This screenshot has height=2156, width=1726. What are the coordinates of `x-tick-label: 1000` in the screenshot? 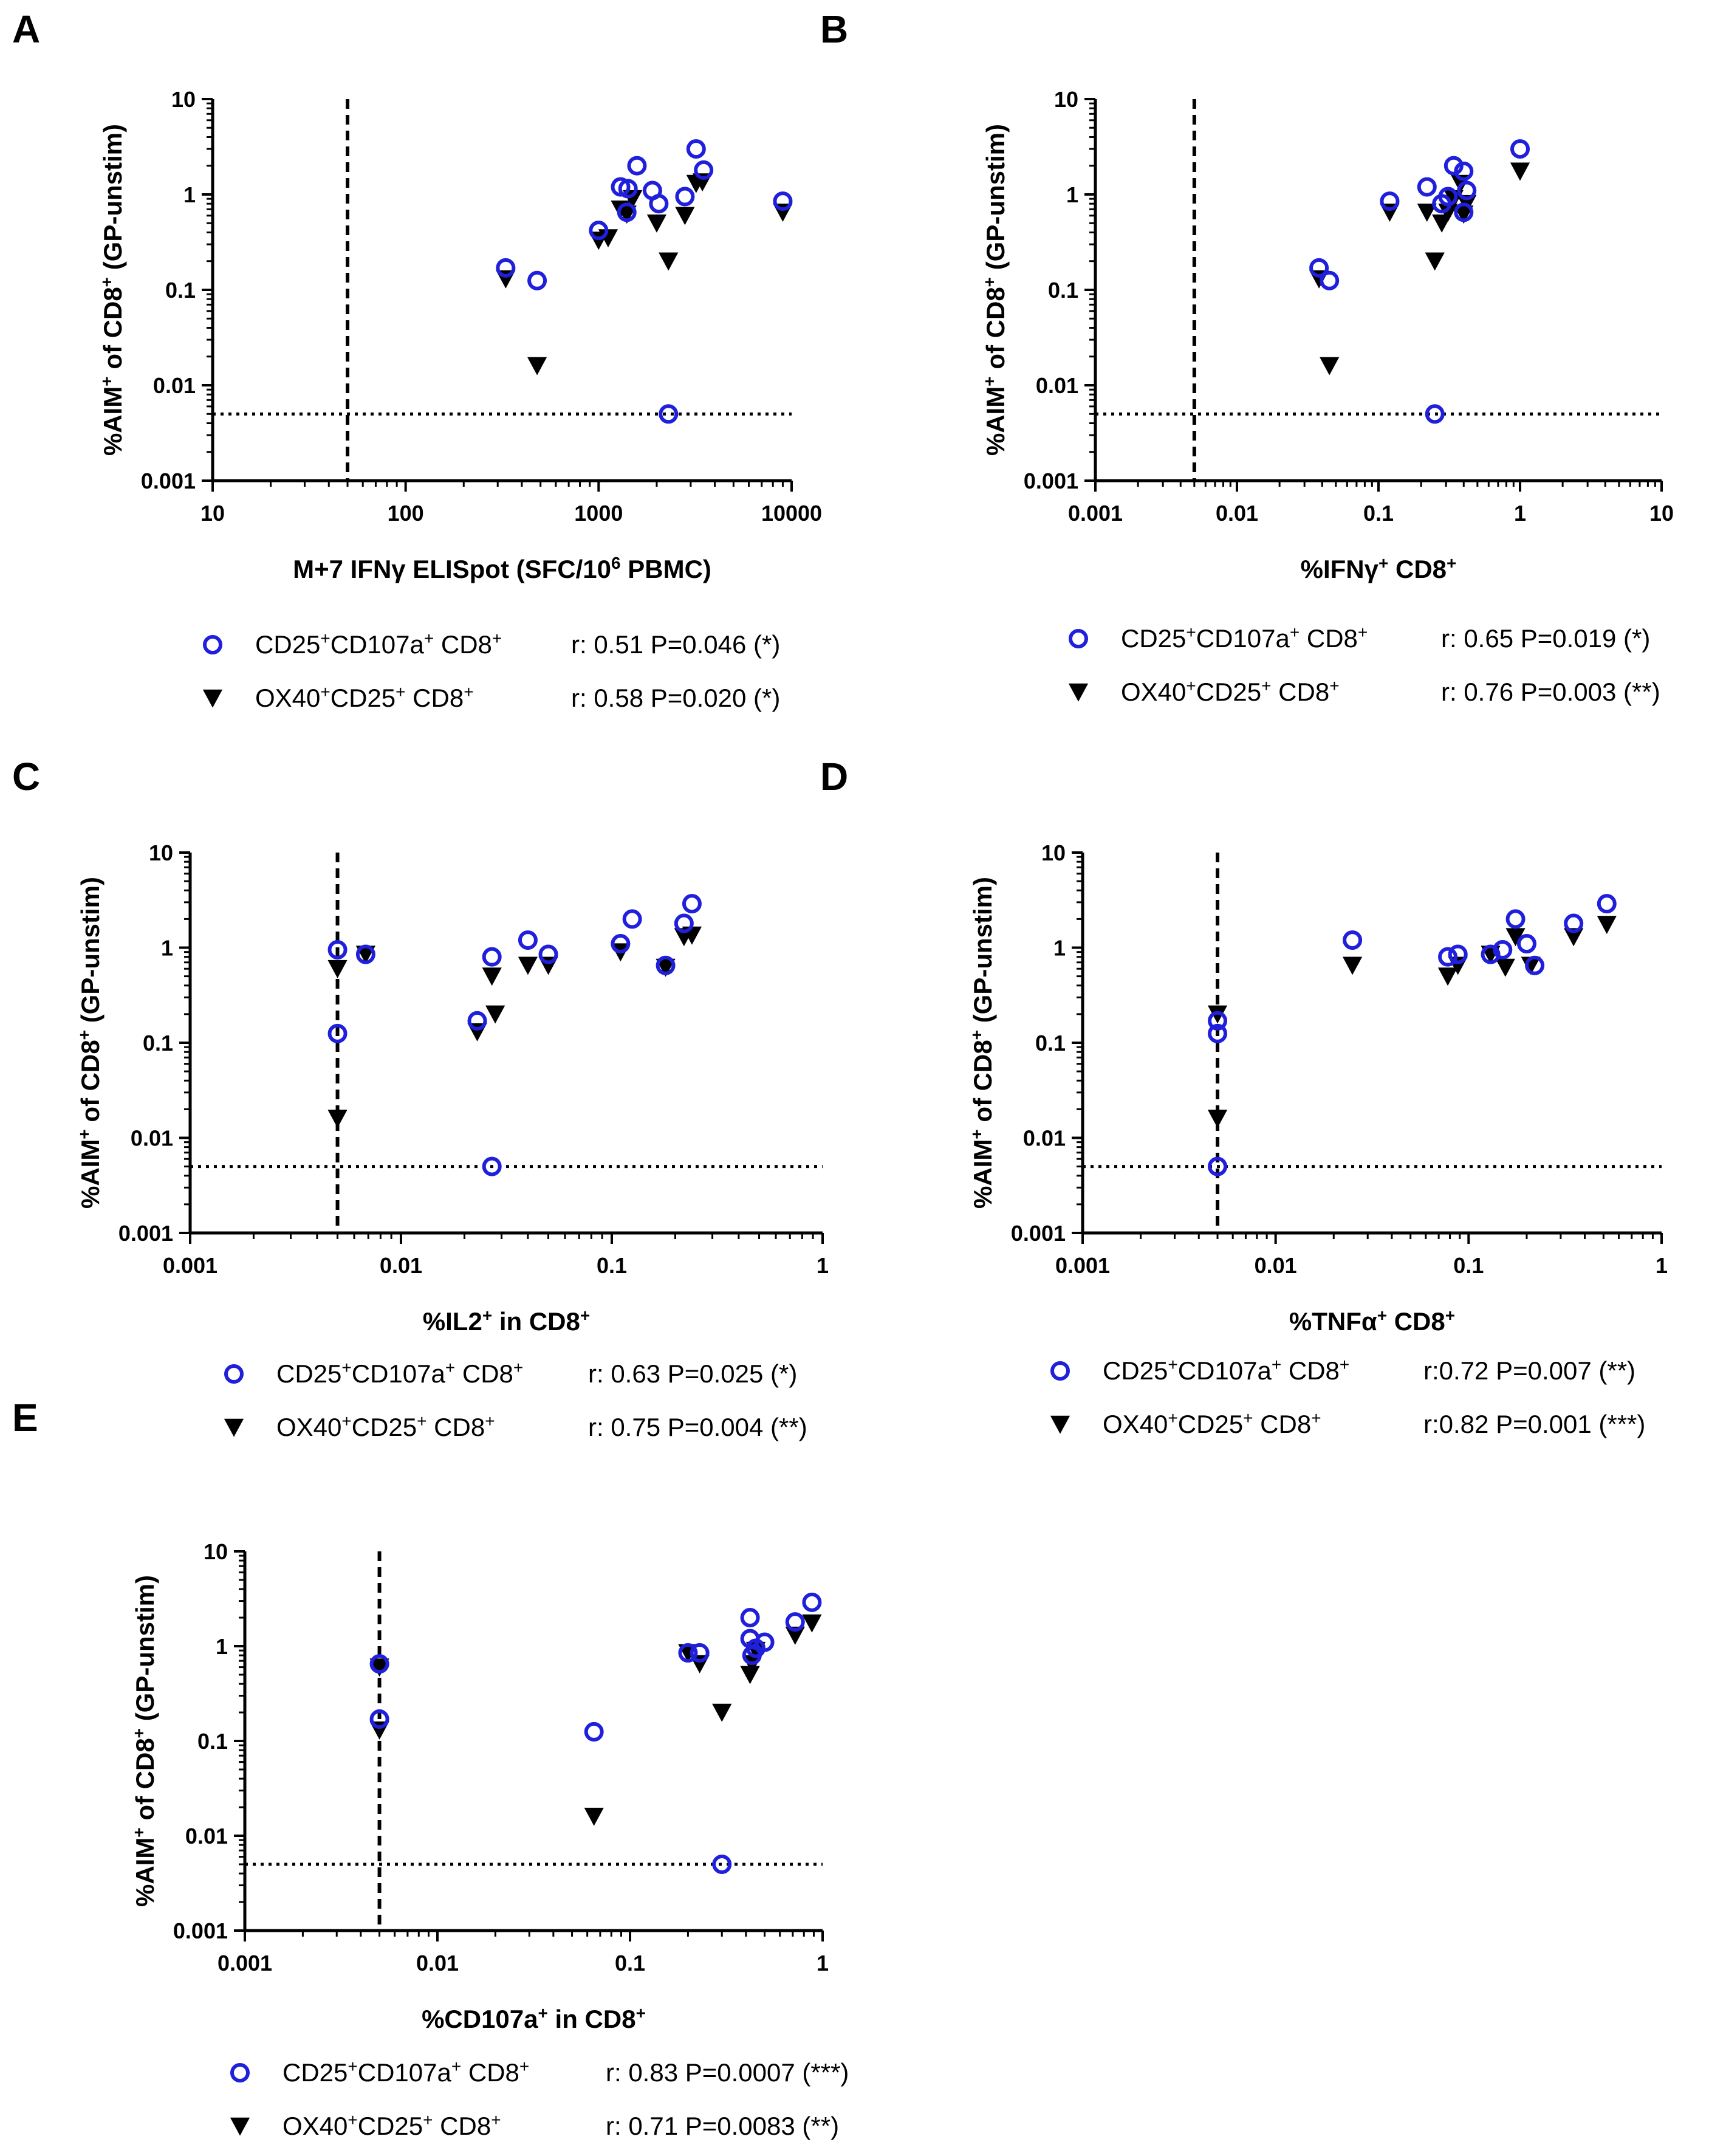 It's located at (598, 513).